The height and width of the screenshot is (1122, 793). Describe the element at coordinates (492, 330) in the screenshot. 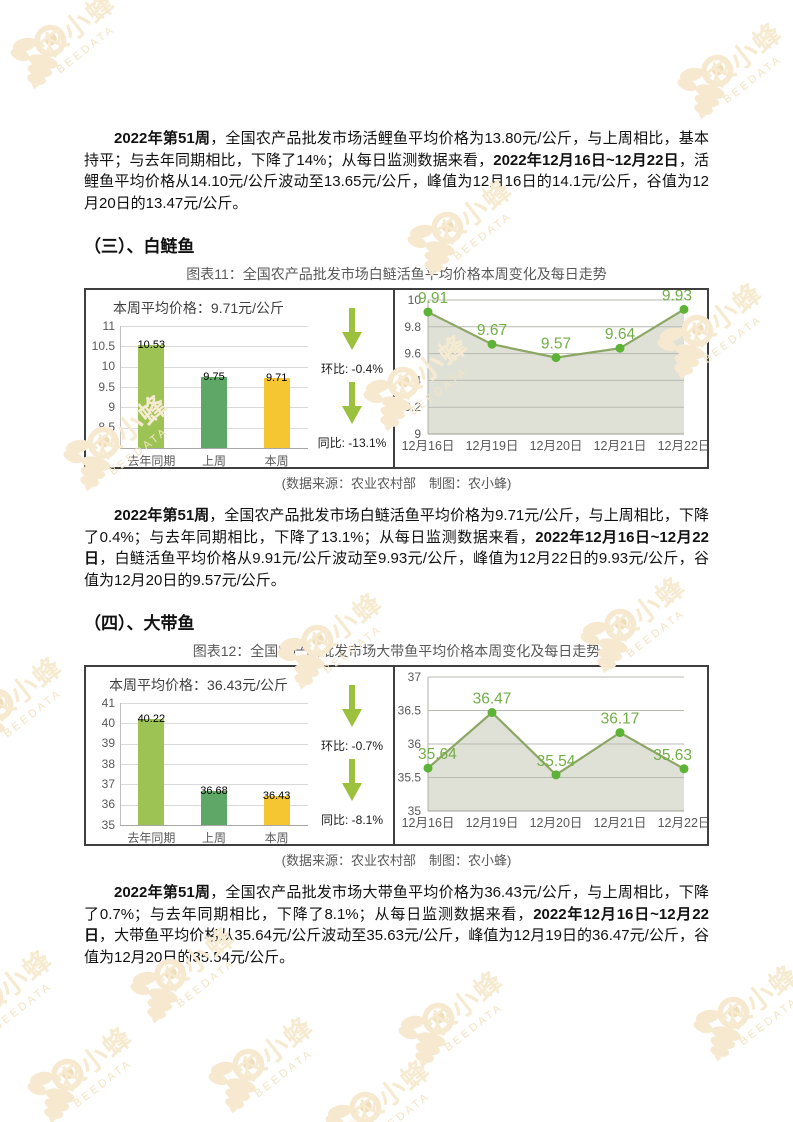

I see `data-point-label: 9.67` at that location.